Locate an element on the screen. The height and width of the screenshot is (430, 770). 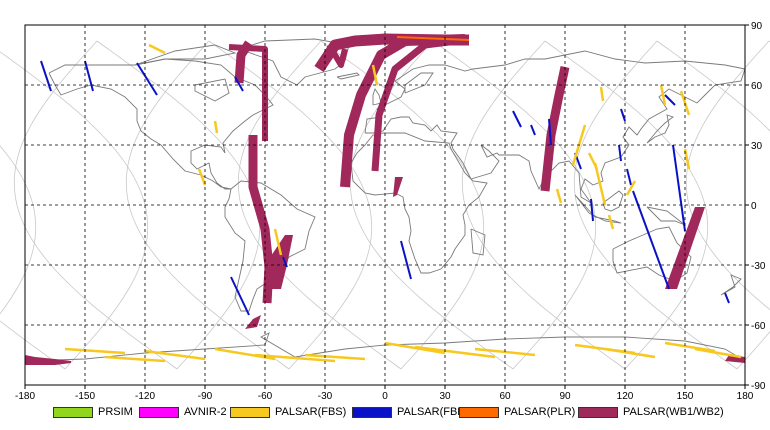
x-tick-label: -30 is located at coordinates (325, 396).